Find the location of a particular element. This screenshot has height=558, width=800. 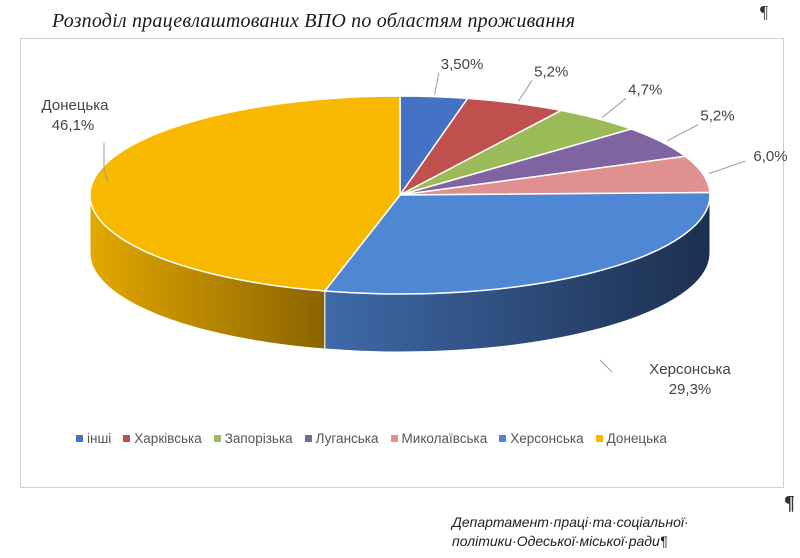

legend-label-луганська: Луганська is located at coordinates (347, 438).